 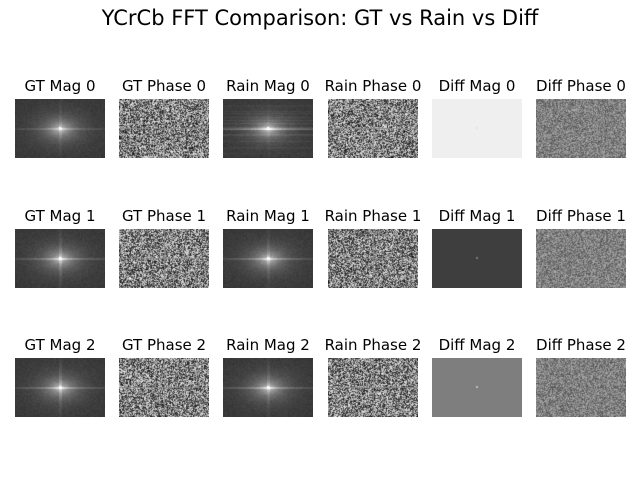 I want to click on diff-mag-2-title: Diff Mag 2, so click(x=477, y=345).